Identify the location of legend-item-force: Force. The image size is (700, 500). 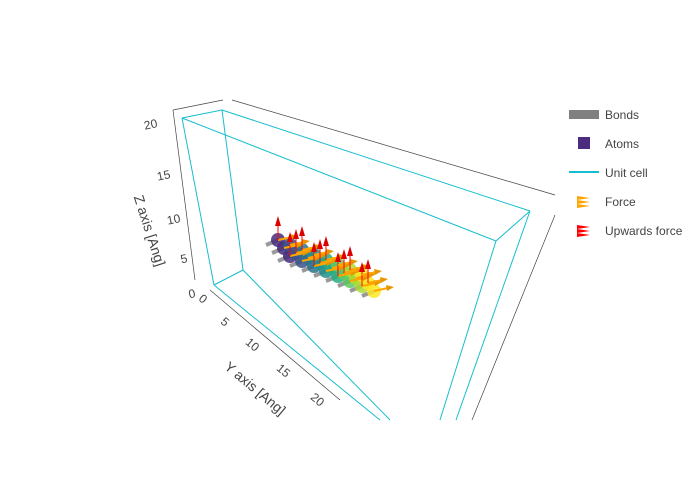
(606, 202).